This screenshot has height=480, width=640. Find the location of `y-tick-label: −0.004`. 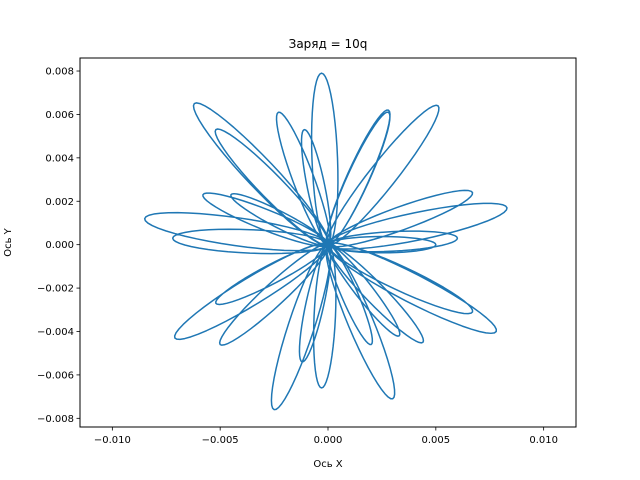

y-tick-label: −0.004 is located at coordinates (55, 332).